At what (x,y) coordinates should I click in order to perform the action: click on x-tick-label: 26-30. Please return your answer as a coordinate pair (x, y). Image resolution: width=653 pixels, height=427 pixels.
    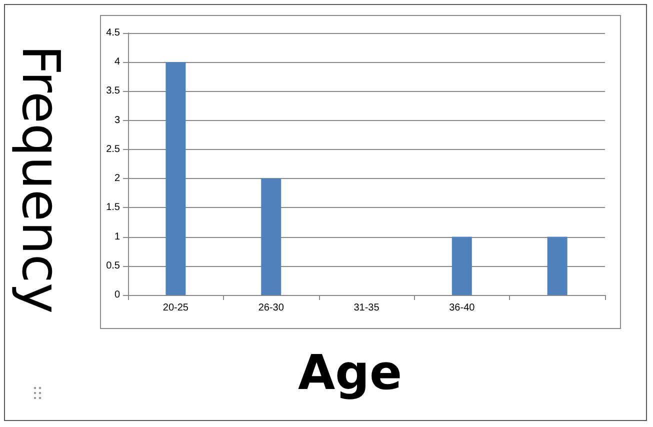
    Looking at the image, I should click on (271, 308).